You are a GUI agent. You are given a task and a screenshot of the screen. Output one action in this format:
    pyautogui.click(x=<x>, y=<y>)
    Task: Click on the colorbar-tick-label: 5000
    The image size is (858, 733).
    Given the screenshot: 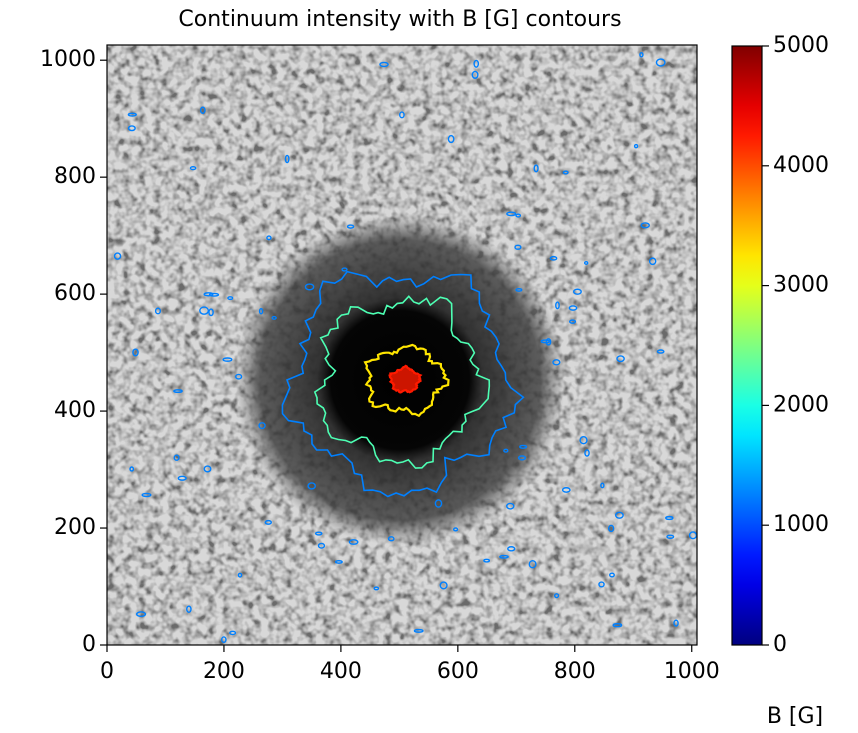 What is the action you would take?
    pyautogui.click(x=801, y=45)
    